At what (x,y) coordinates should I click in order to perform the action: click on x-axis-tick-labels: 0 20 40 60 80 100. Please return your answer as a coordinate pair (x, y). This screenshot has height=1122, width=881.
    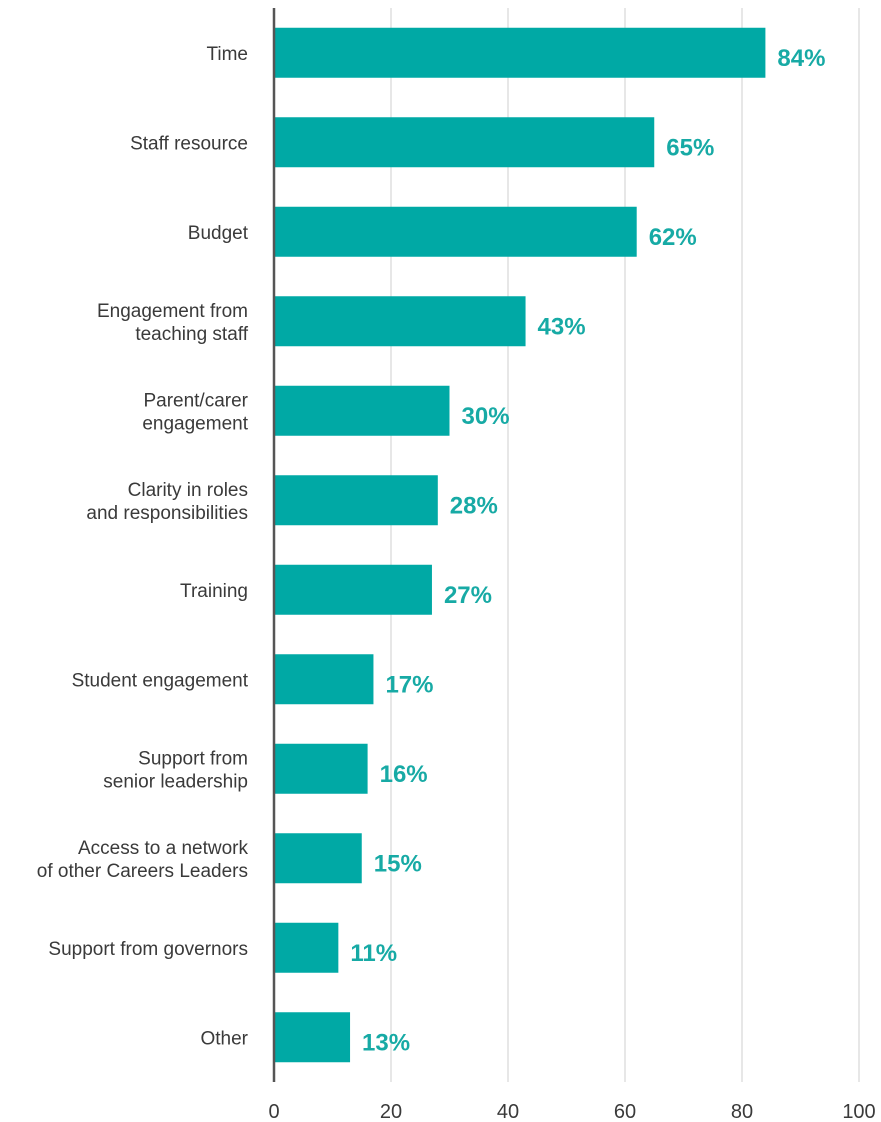
    Looking at the image, I should click on (571, 1111).